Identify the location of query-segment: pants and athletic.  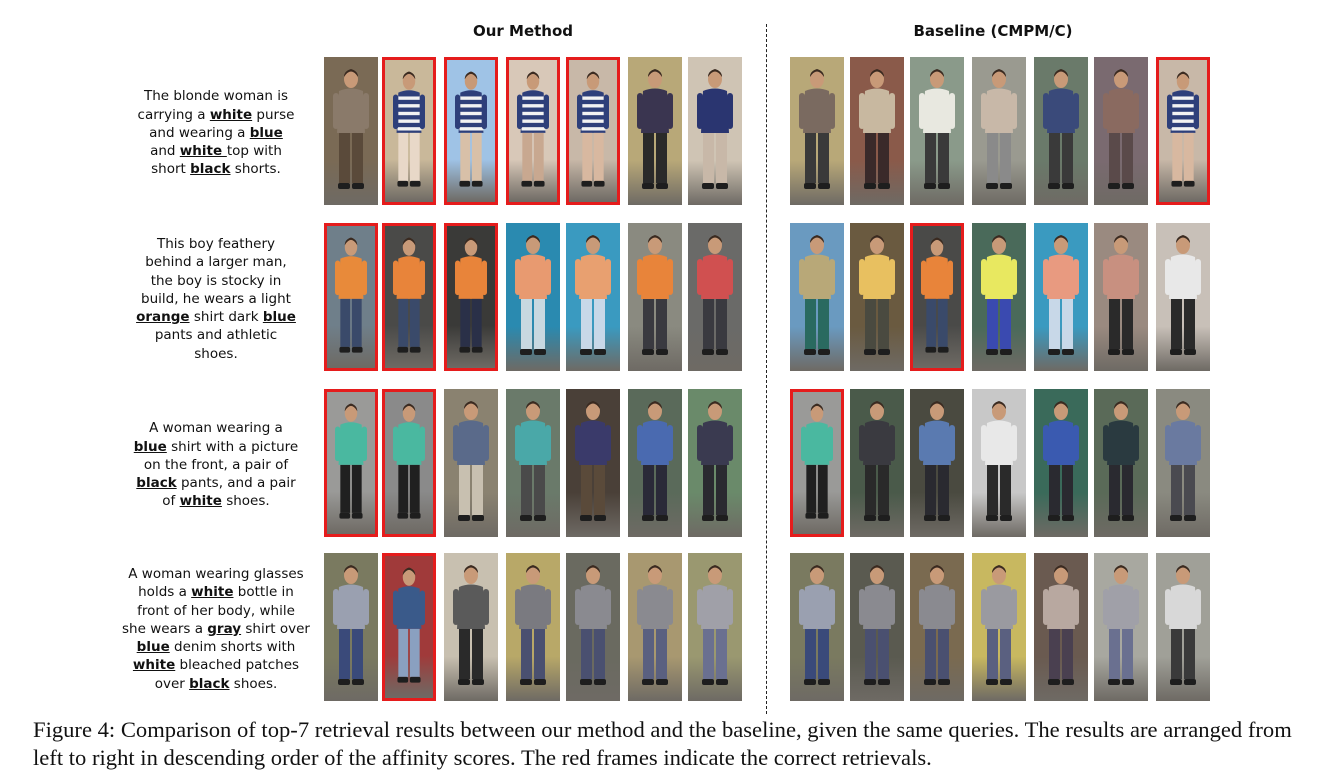
(216, 335).